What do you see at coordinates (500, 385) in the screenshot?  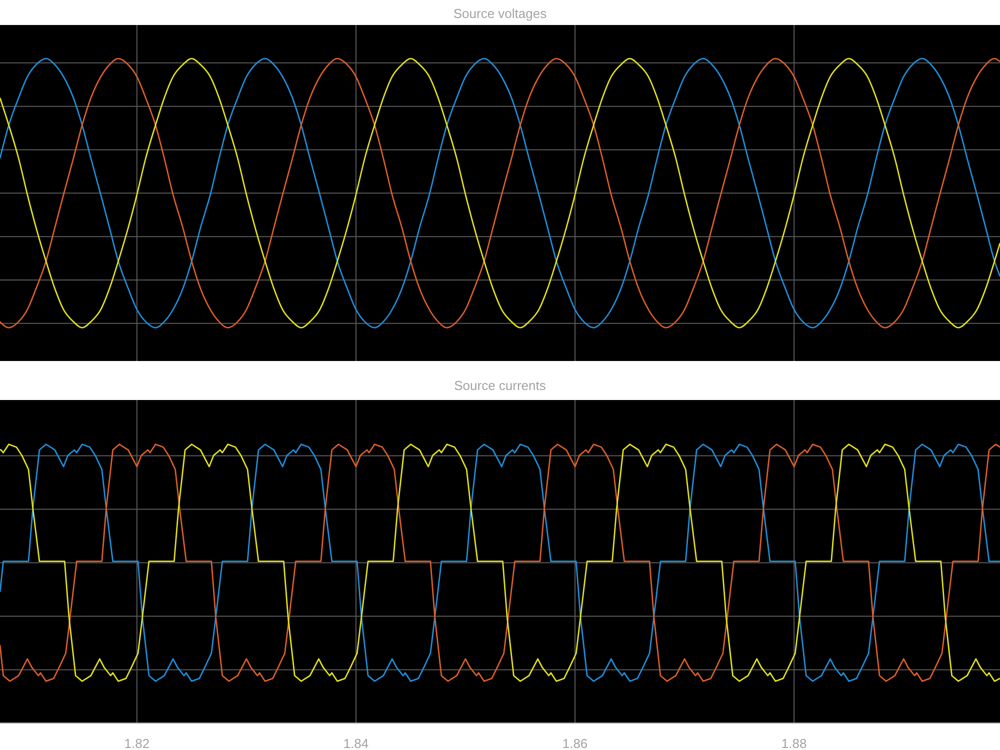 I see `chart-title: Source currents` at bounding box center [500, 385].